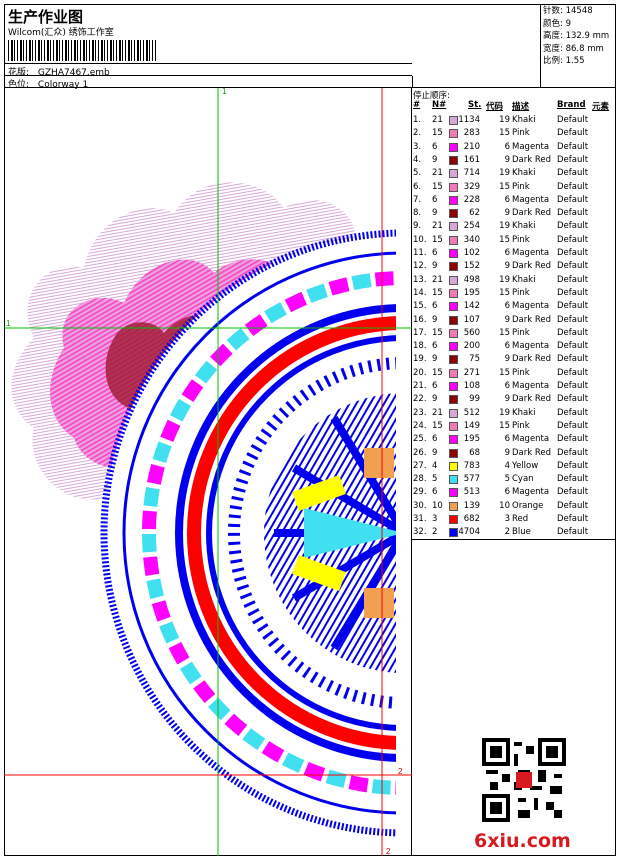 The image size is (620, 861). Describe the element at coordinates (525, 465) in the screenshot. I see `color-description: Yellow` at that location.